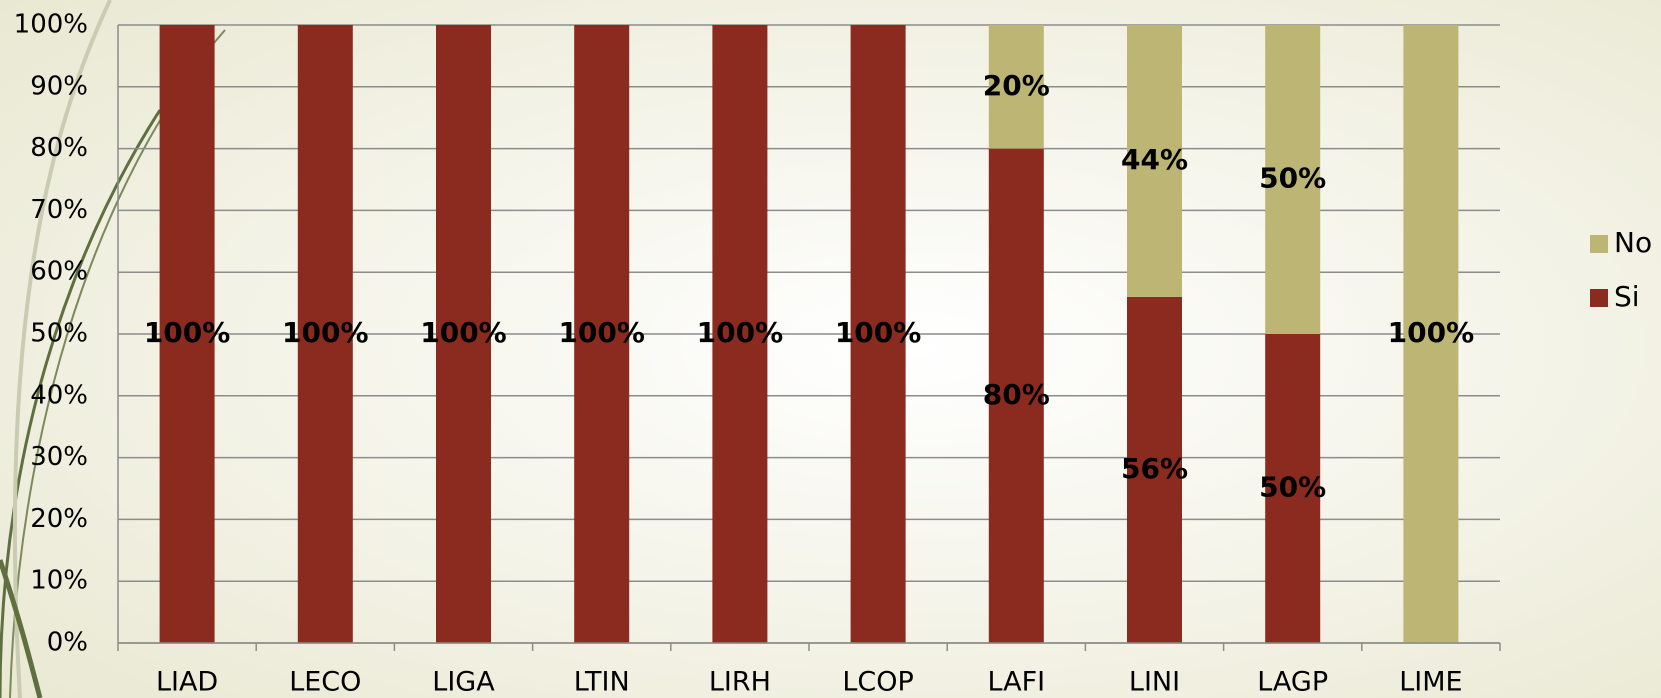 This screenshot has width=1661, height=698. Describe the element at coordinates (59, 519) in the screenshot. I see `y-tick-label: 20%` at that location.